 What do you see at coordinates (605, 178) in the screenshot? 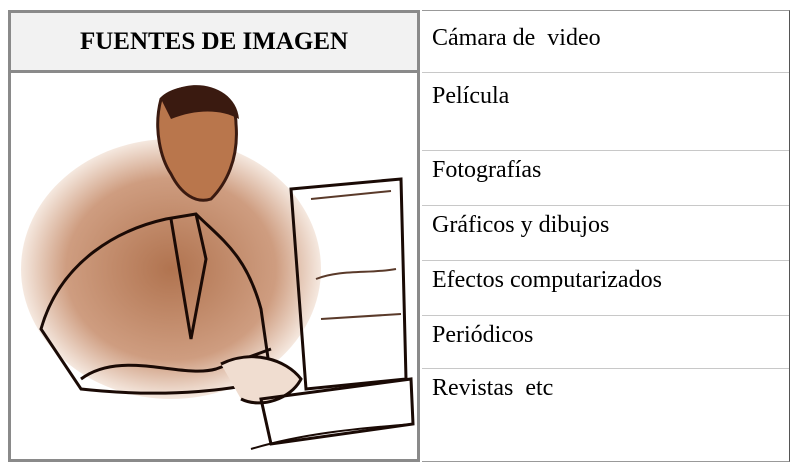
I see `item: Fotografías` at bounding box center [605, 178].